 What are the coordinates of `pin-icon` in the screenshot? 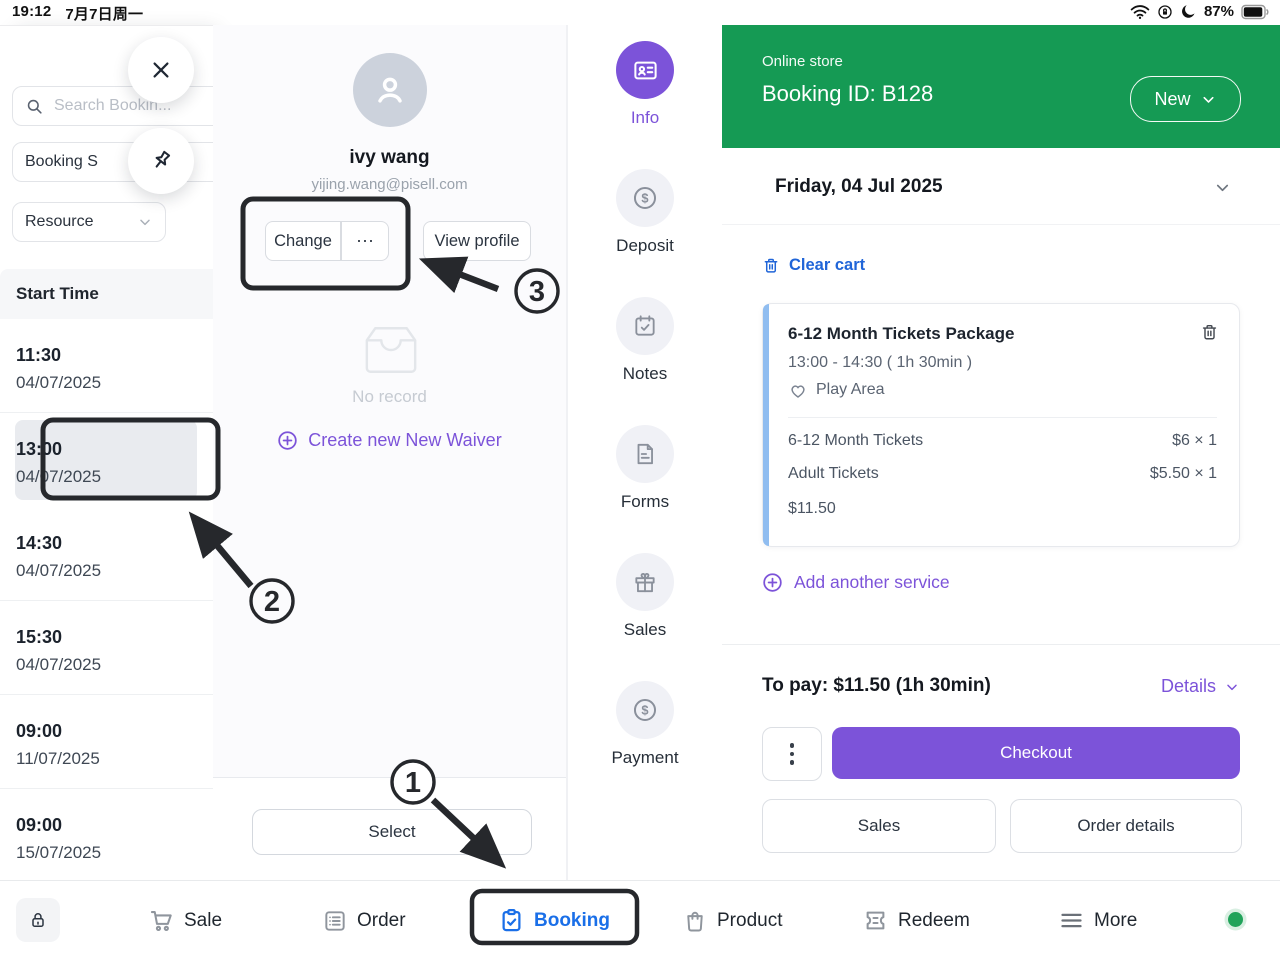 It's located at (161, 161).